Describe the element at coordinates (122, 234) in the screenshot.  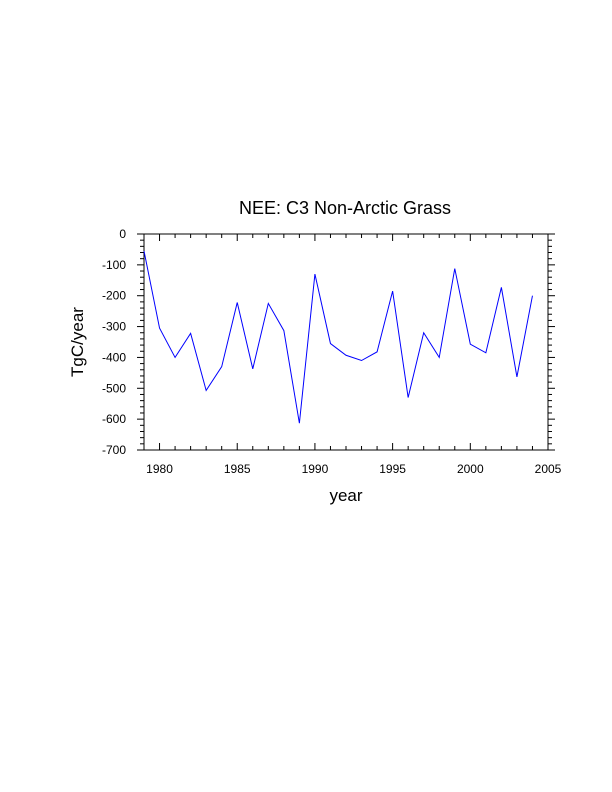
I see `y-tick-label: 0` at that location.